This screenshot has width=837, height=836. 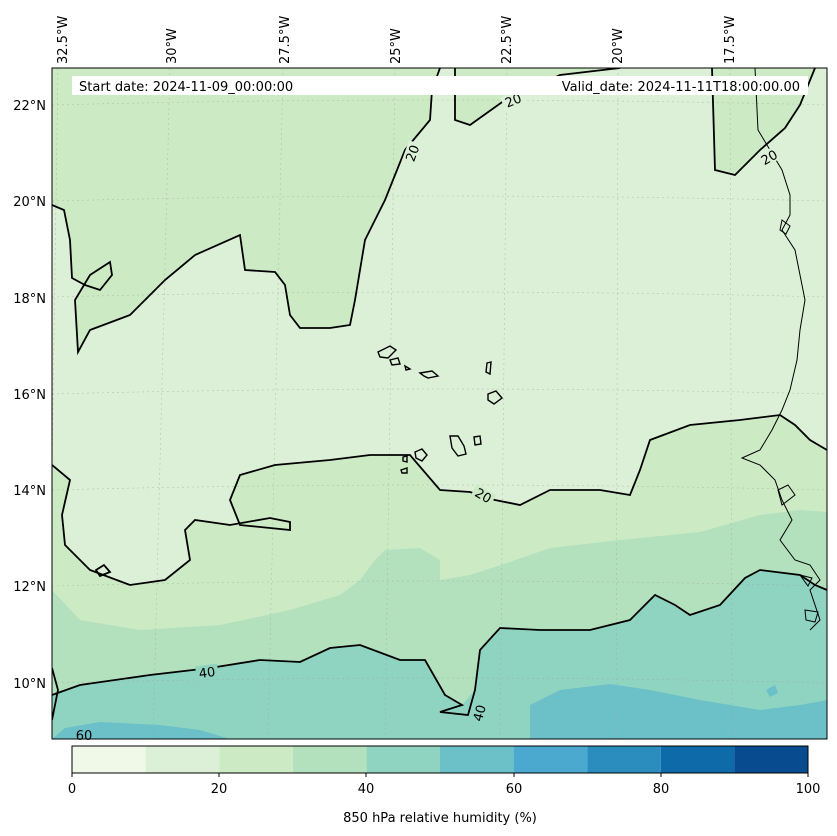 I want to click on island-sal, so click(x=488, y=368).